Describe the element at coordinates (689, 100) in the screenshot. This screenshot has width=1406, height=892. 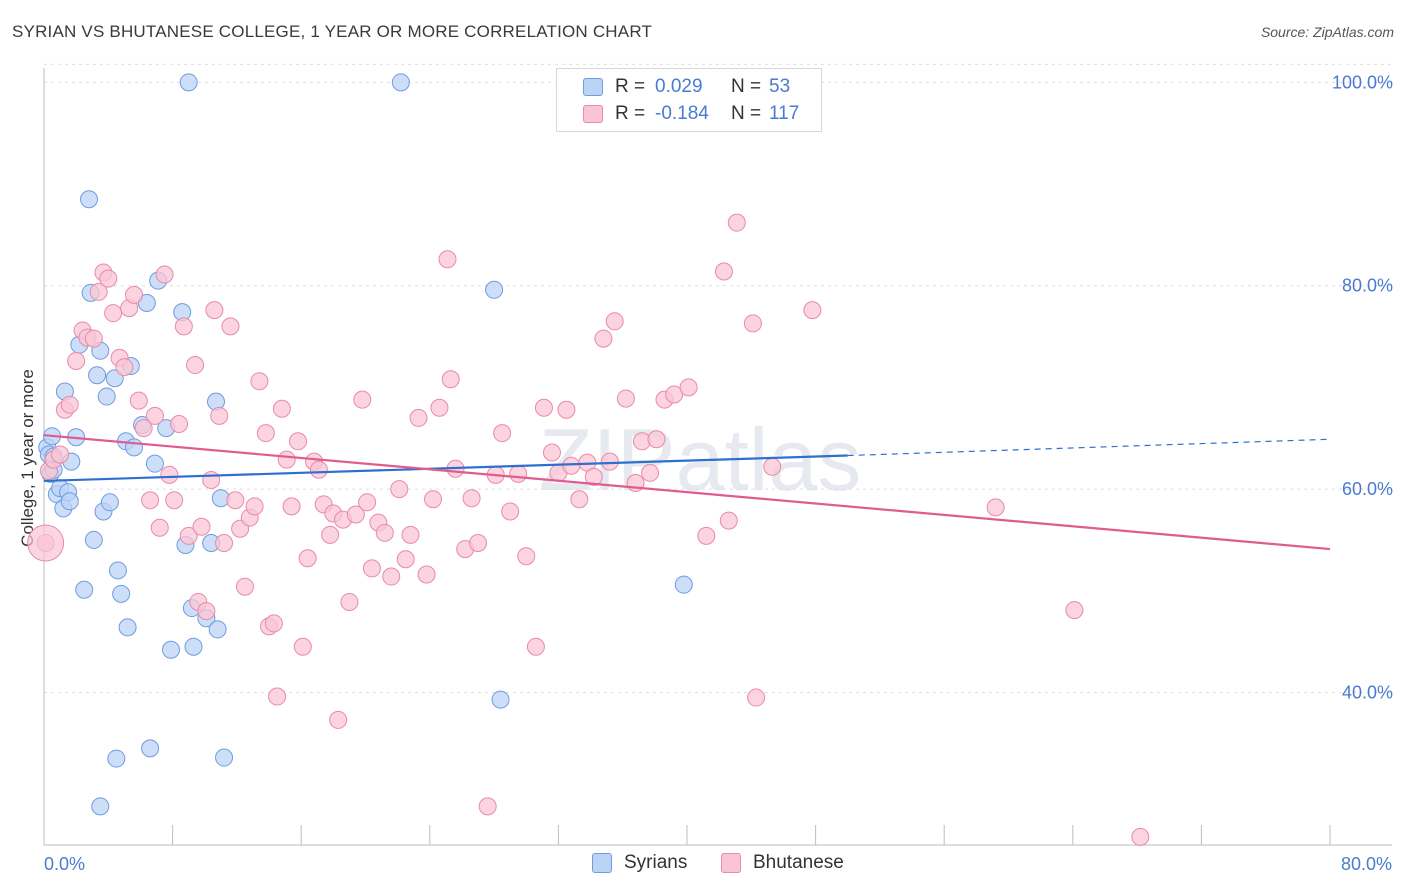
I see `correlation-stats-box: R = 0.029 N = 53 R = -0.184 N = 117` at that location.